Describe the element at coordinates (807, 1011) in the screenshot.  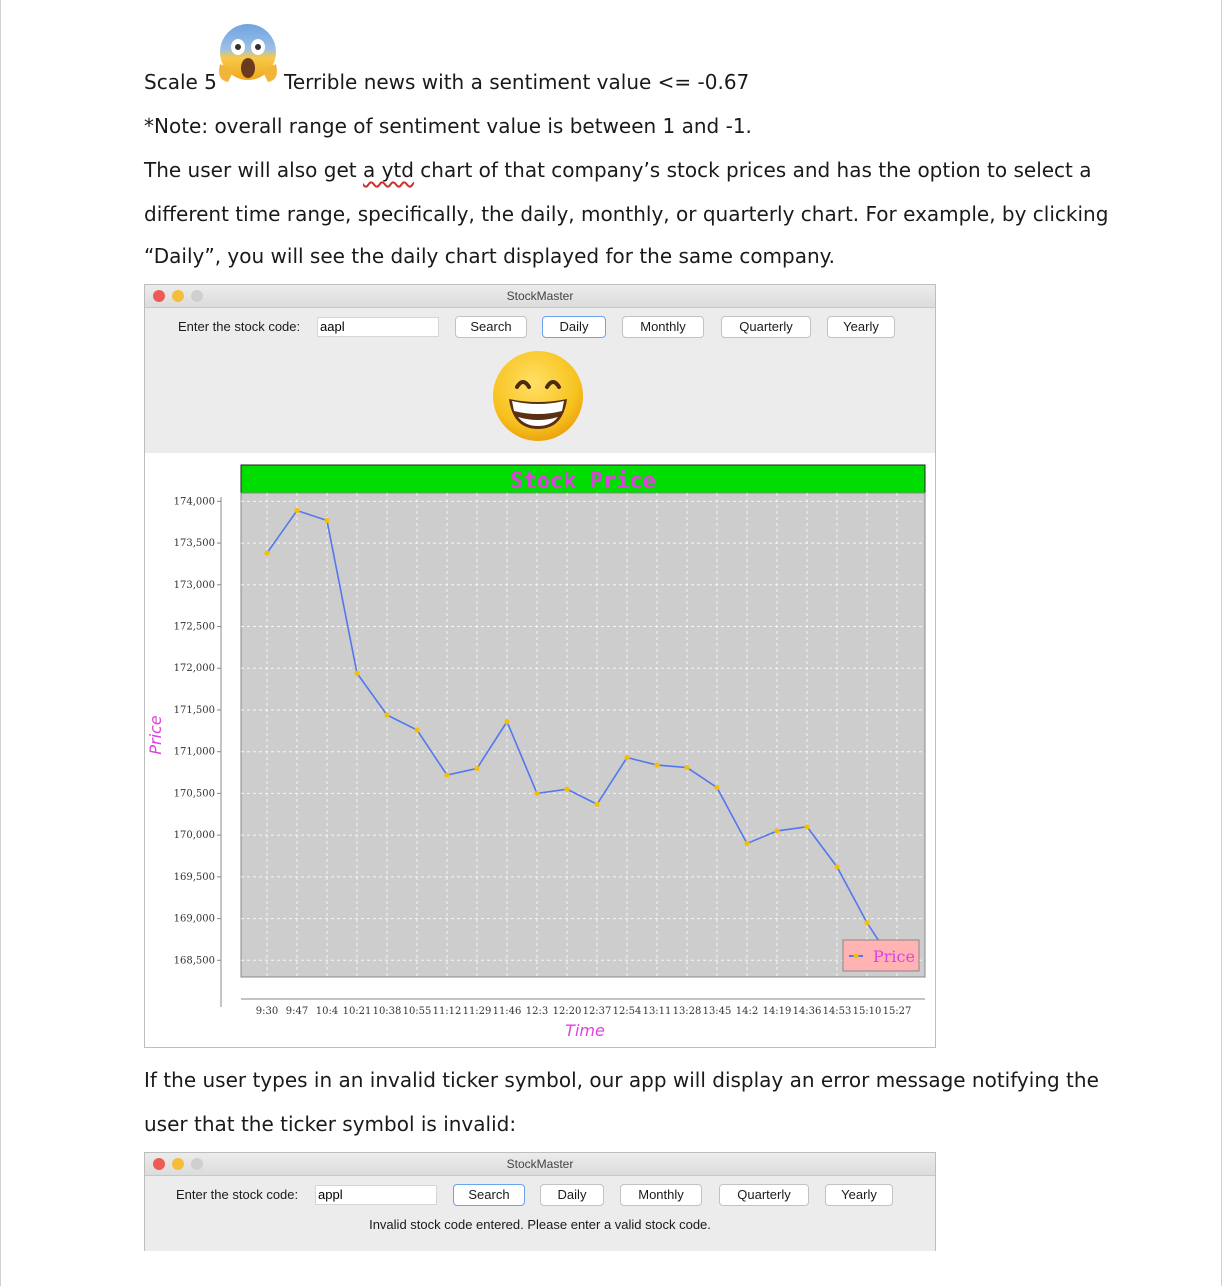
I see `x-tick-label: 14:36` at that location.